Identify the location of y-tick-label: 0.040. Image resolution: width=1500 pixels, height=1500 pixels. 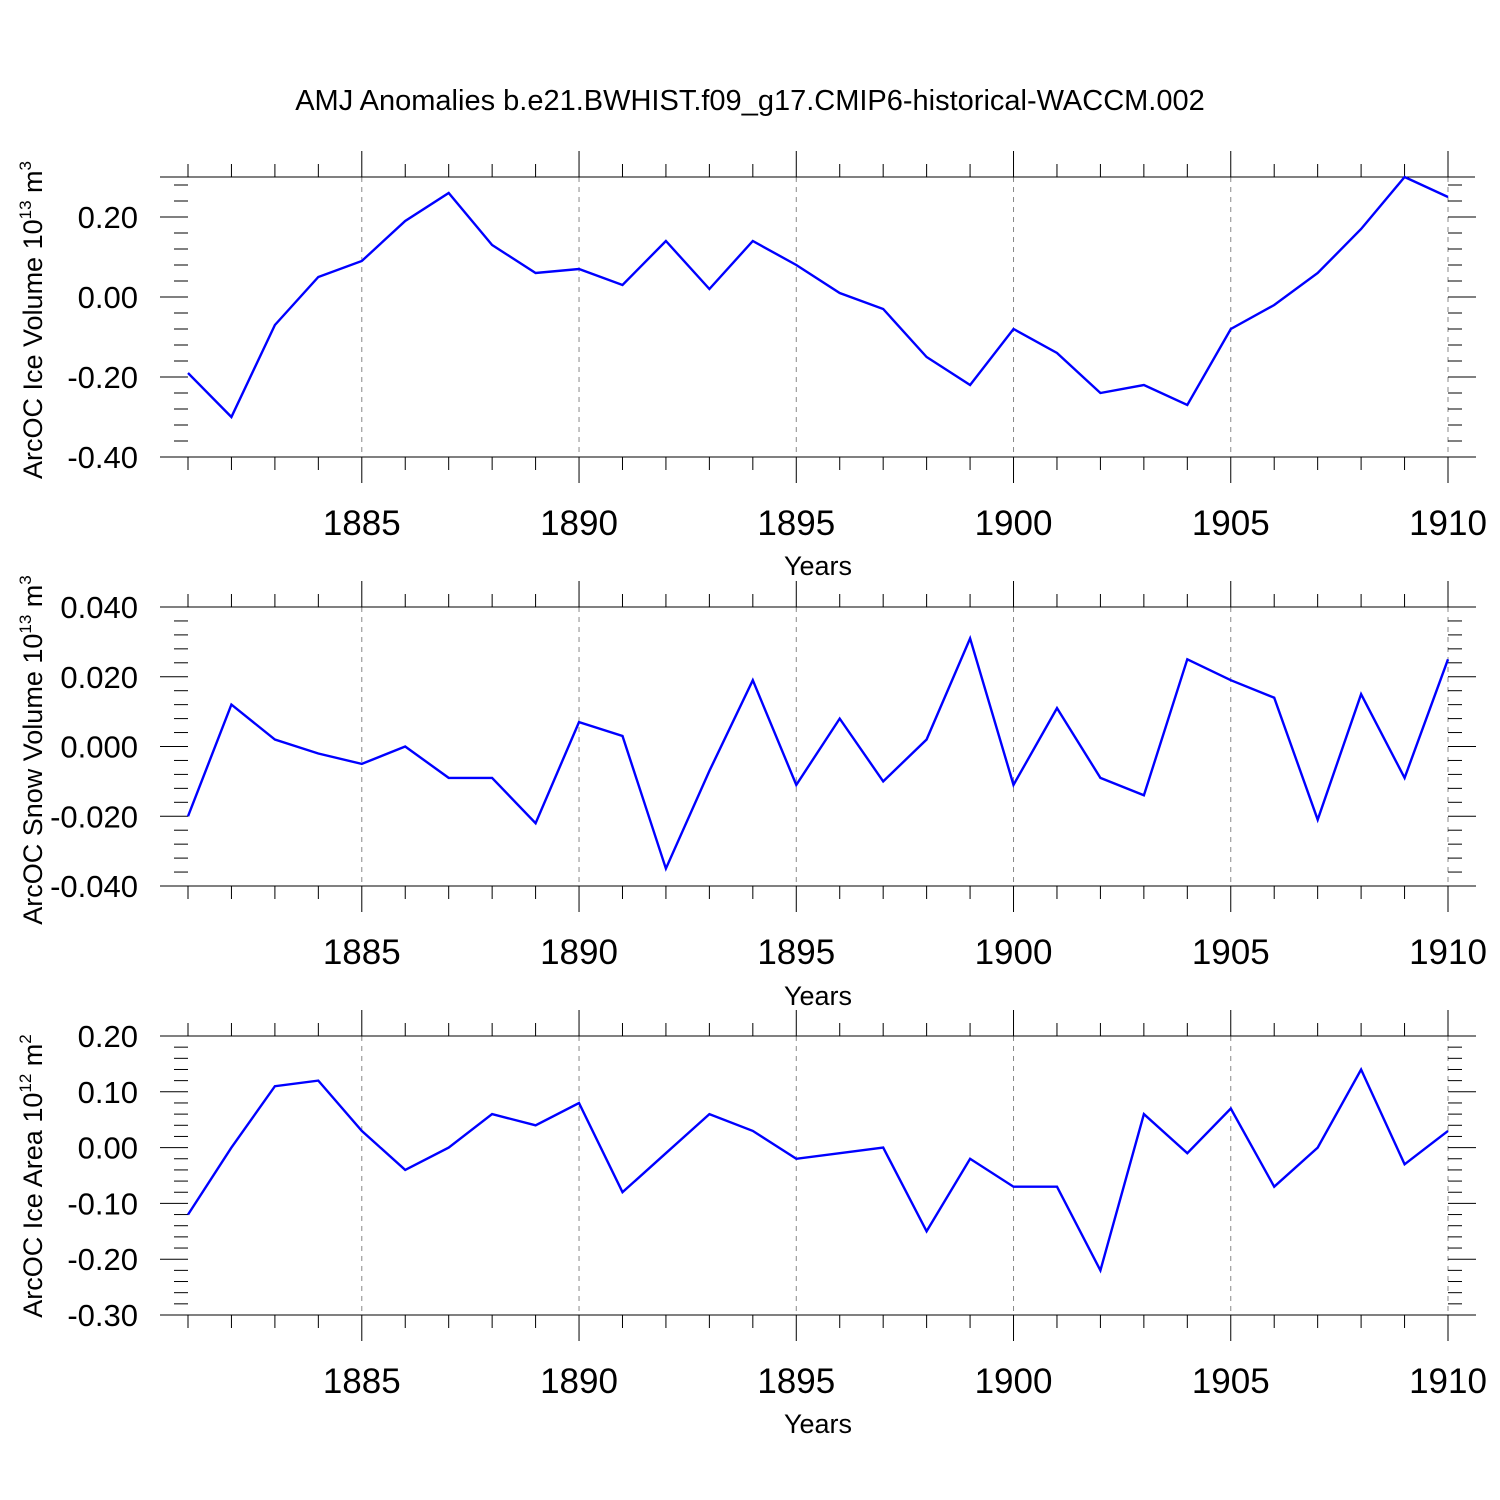
(99, 607).